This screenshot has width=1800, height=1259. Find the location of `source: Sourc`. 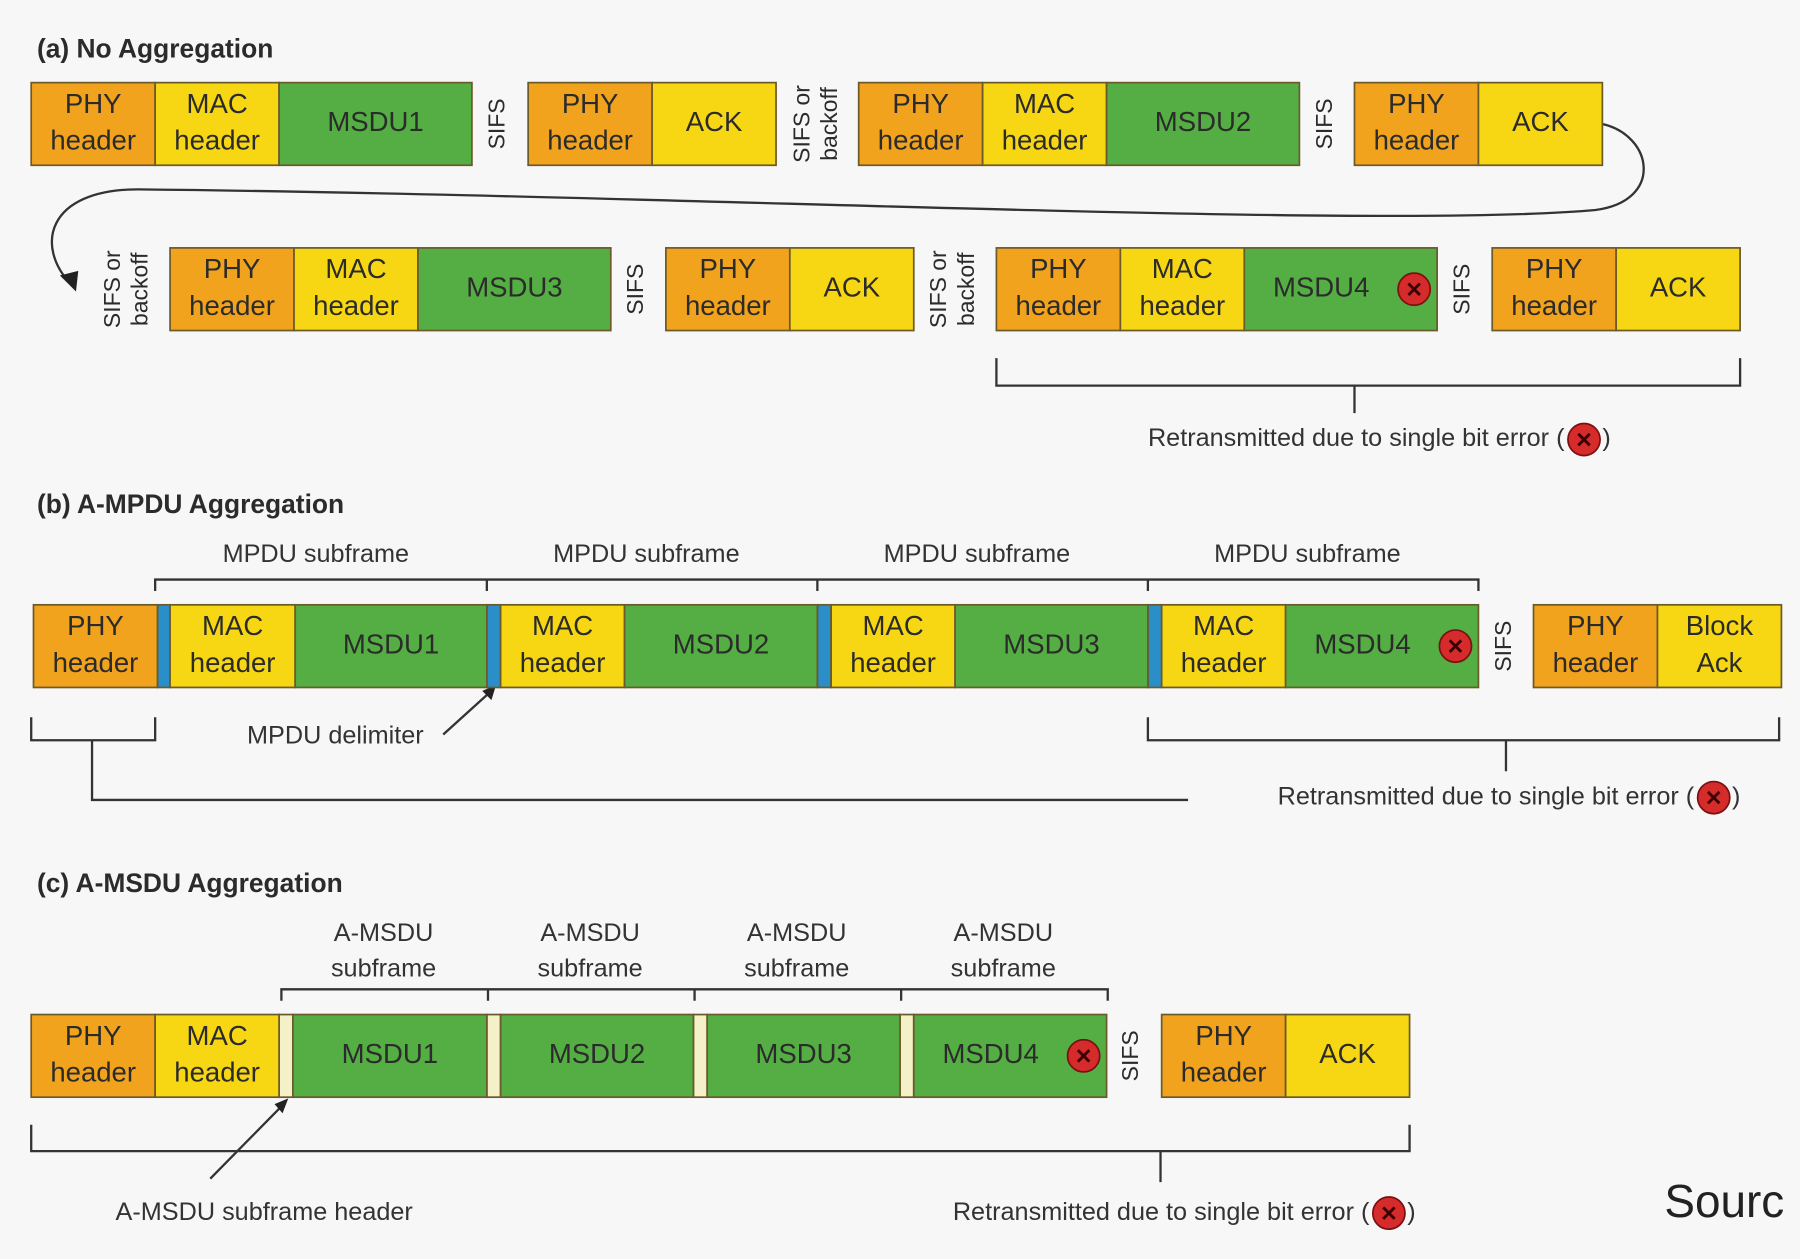

source: Sourc is located at coordinates (1724, 1201).